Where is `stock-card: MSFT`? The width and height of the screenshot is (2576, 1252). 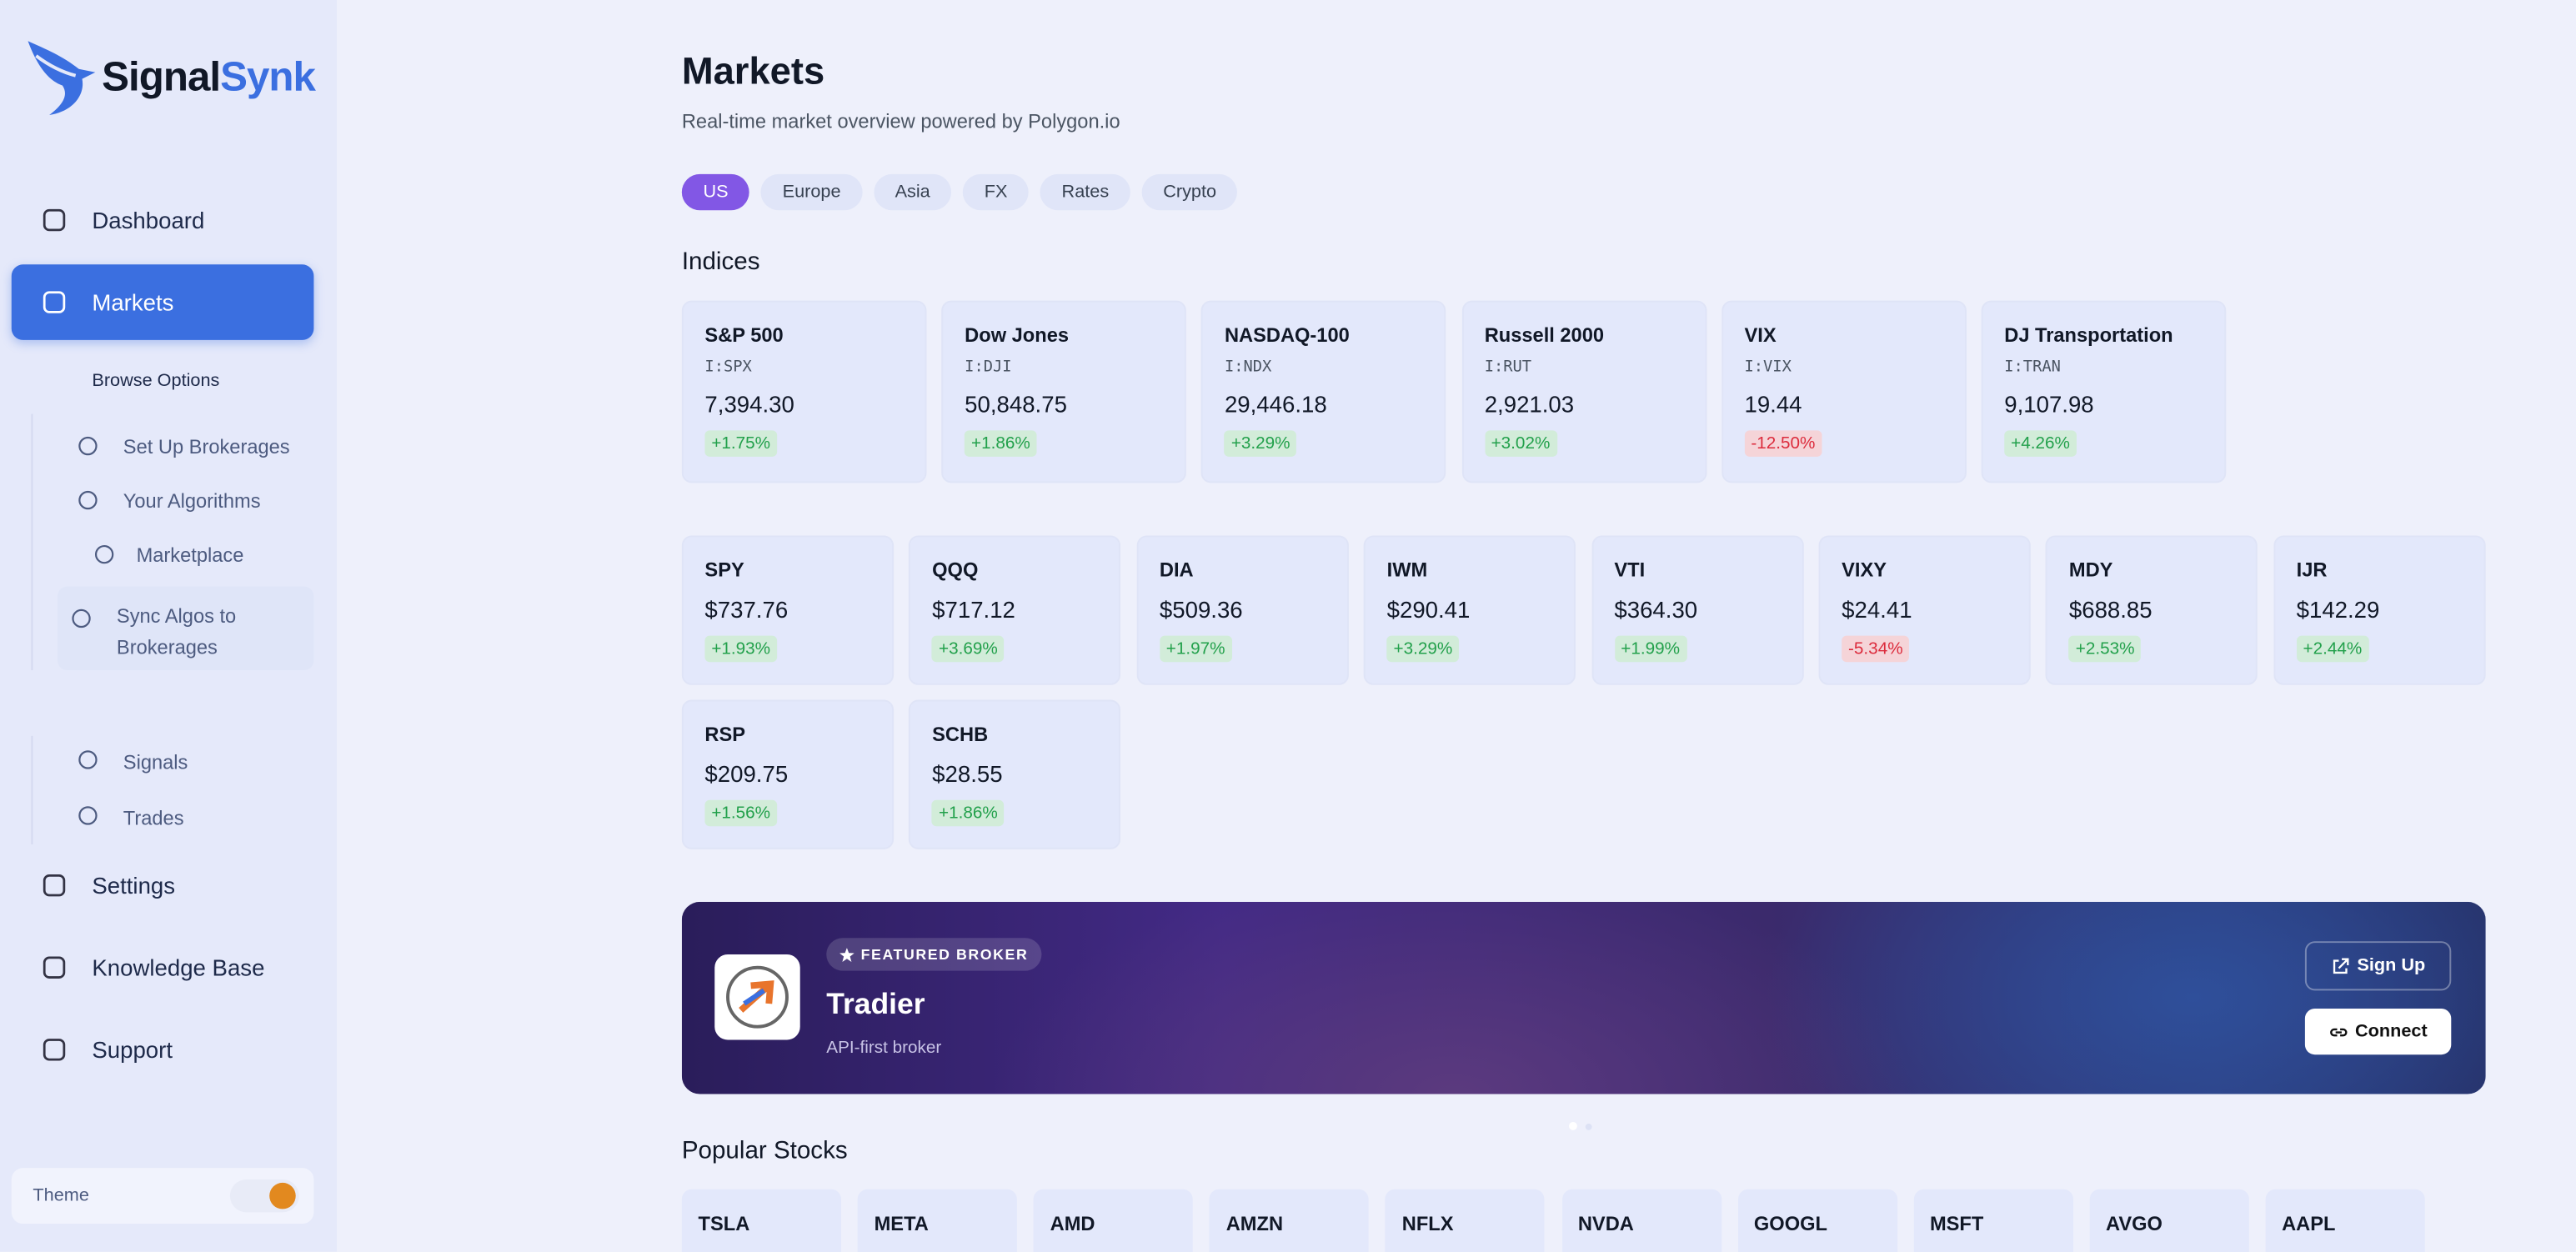
stock-card: MSFT is located at coordinates (1993, 1221).